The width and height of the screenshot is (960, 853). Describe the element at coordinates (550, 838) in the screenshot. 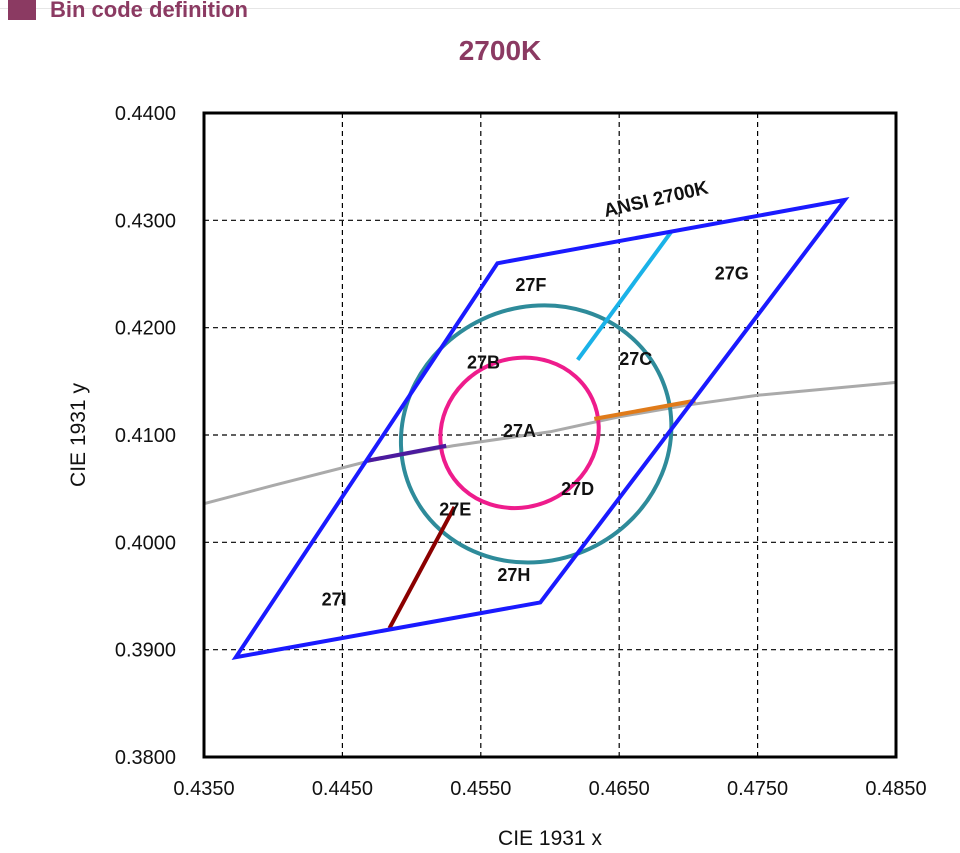

I see `x-axis-label: CIE 1931 x` at that location.